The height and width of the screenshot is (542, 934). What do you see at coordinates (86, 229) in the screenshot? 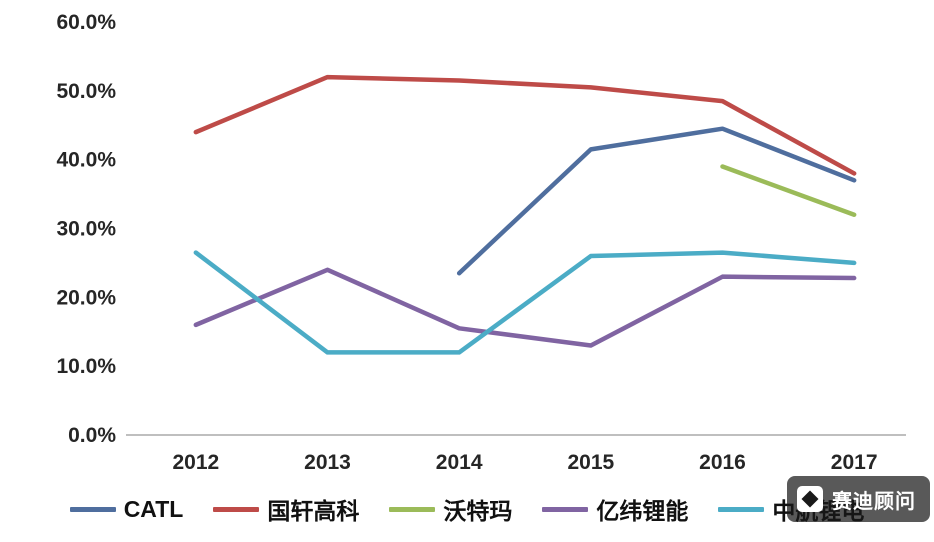
I see `y-axis-tick-label: 30.0%` at bounding box center [86, 229].